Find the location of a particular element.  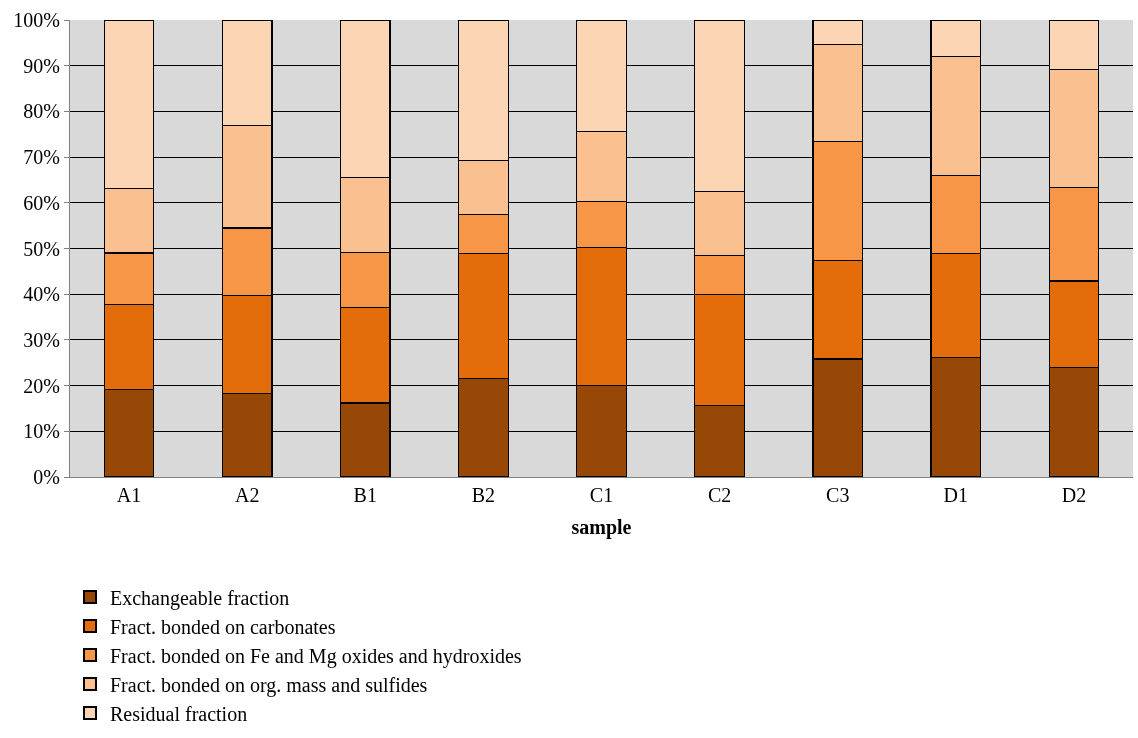

y-tick-label: 80% is located at coordinates (41, 111).